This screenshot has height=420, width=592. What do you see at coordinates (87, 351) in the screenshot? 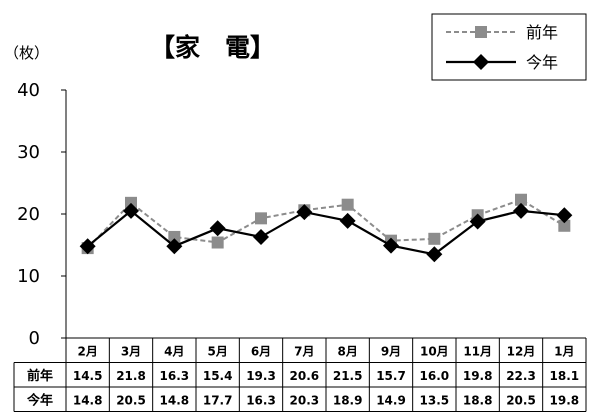
I see `category-label: 2月` at bounding box center [87, 351].